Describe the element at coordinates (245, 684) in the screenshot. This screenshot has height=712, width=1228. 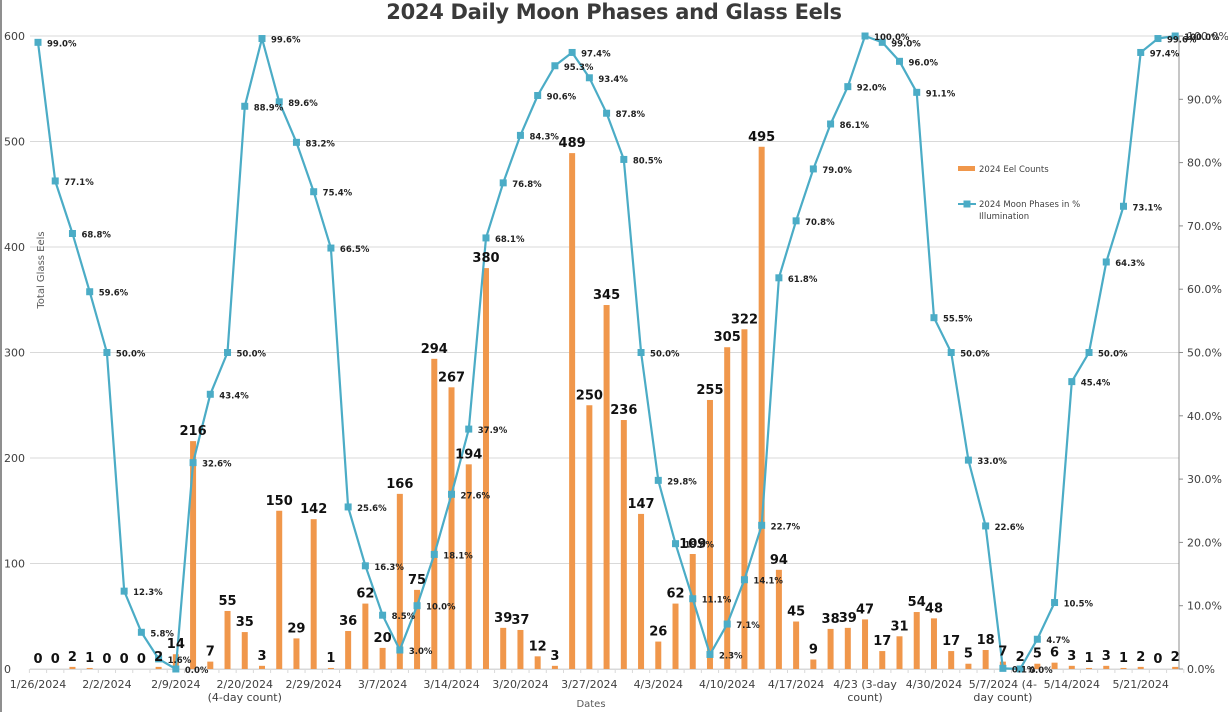
I see `x-tick-label: 2/20/2024` at that location.